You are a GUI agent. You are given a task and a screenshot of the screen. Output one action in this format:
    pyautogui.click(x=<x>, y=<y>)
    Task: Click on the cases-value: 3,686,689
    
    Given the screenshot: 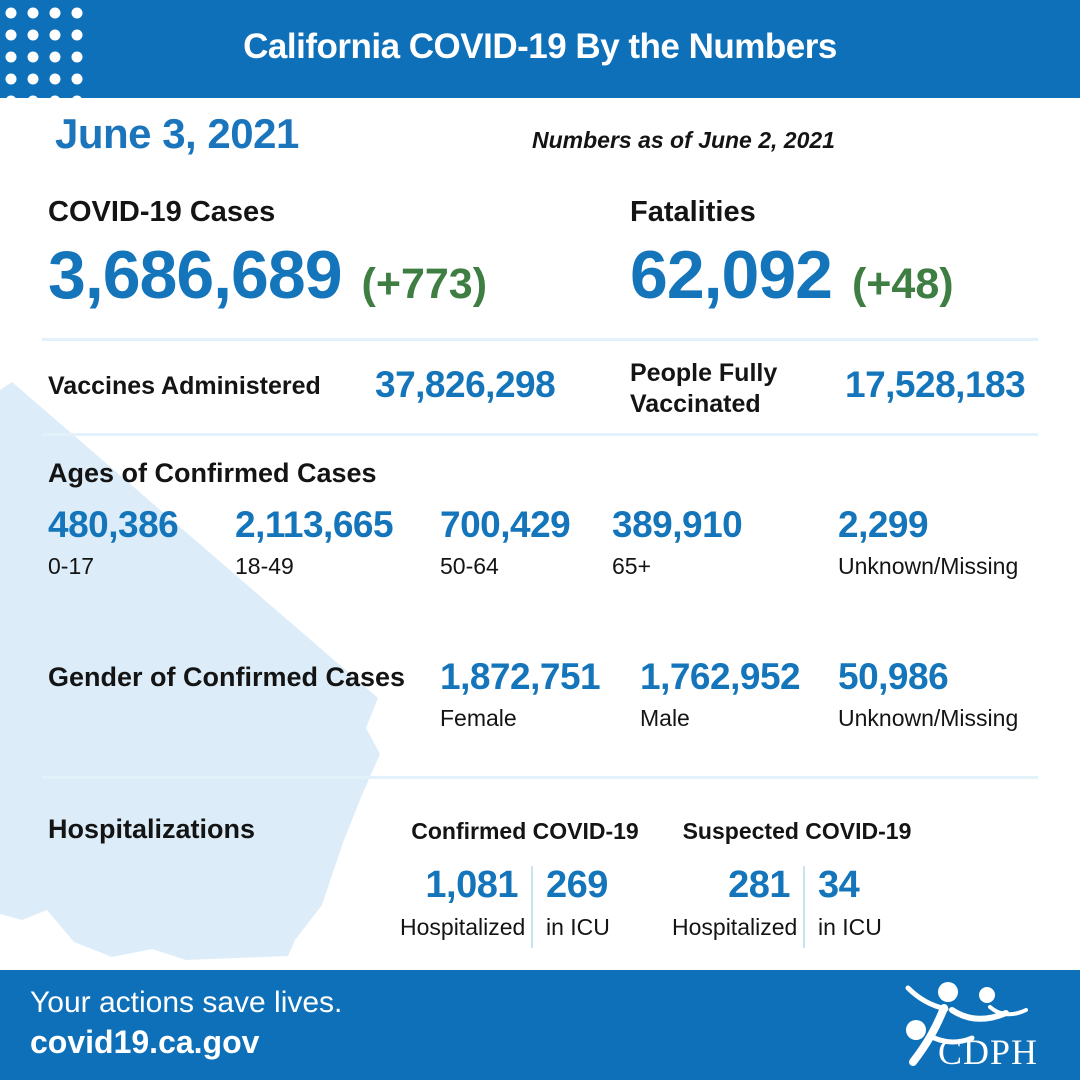 What is the action you would take?
    pyautogui.click(x=195, y=275)
    